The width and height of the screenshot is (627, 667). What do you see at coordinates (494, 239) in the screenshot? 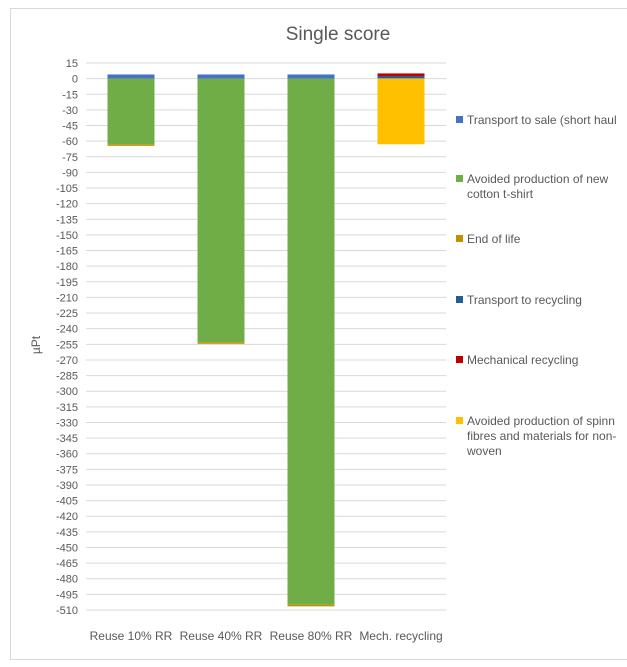
I see `legend-label: End of life` at bounding box center [494, 239].